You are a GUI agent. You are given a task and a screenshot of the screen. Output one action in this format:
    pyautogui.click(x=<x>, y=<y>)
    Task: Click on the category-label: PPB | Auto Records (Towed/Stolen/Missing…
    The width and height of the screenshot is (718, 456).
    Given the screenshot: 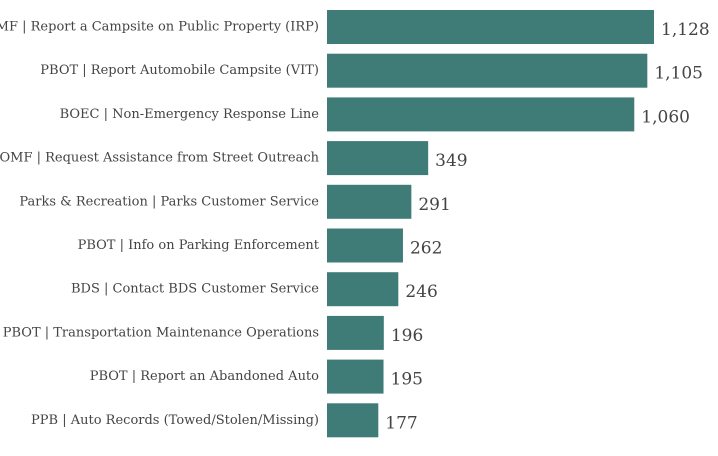 What is the action you would take?
    pyautogui.click(x=175, y=420)
    